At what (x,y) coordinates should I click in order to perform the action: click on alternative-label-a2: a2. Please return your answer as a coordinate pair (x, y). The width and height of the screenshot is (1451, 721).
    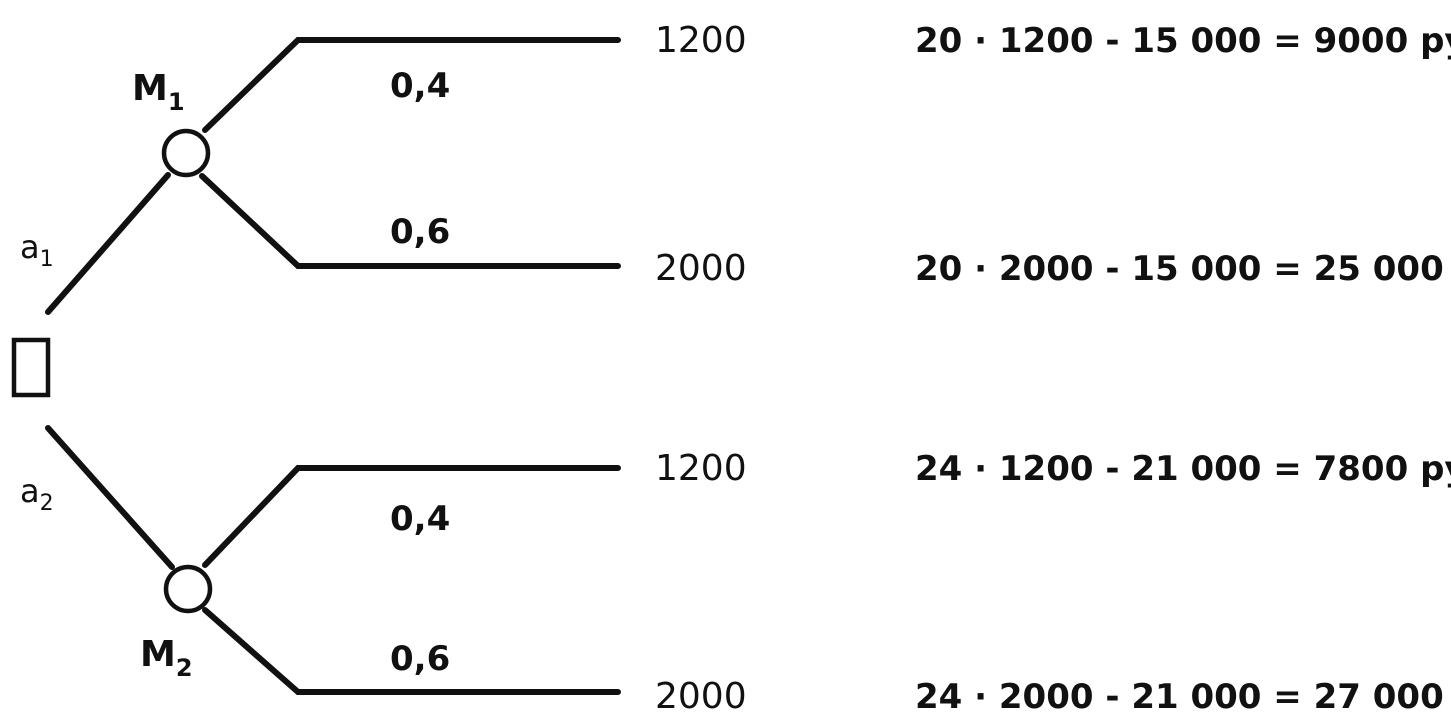
    Looking at the image, I should click on (37, 494).